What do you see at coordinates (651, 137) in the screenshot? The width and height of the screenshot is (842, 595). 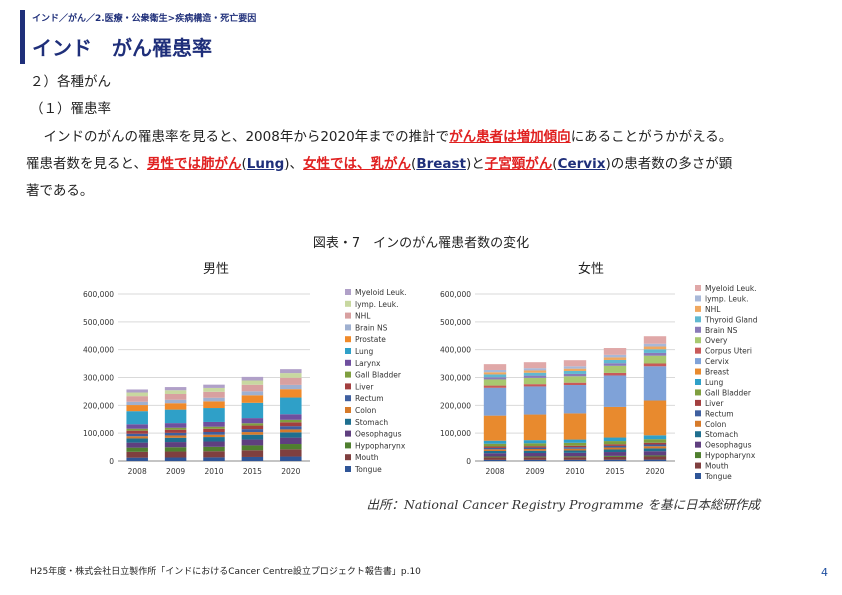 I see `text-span: にあることがうかがえる。` at bounding box center [651, 137].